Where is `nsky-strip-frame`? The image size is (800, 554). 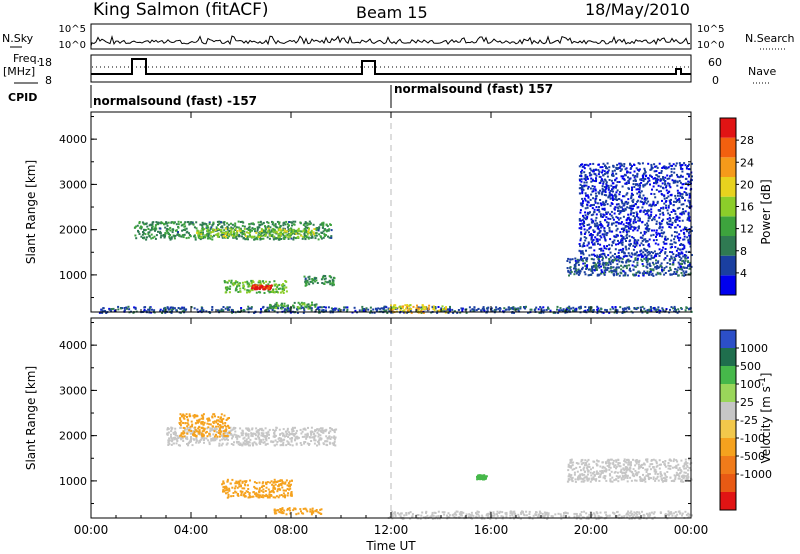
nsky-strip-frame is located at coordinates (391, 36).